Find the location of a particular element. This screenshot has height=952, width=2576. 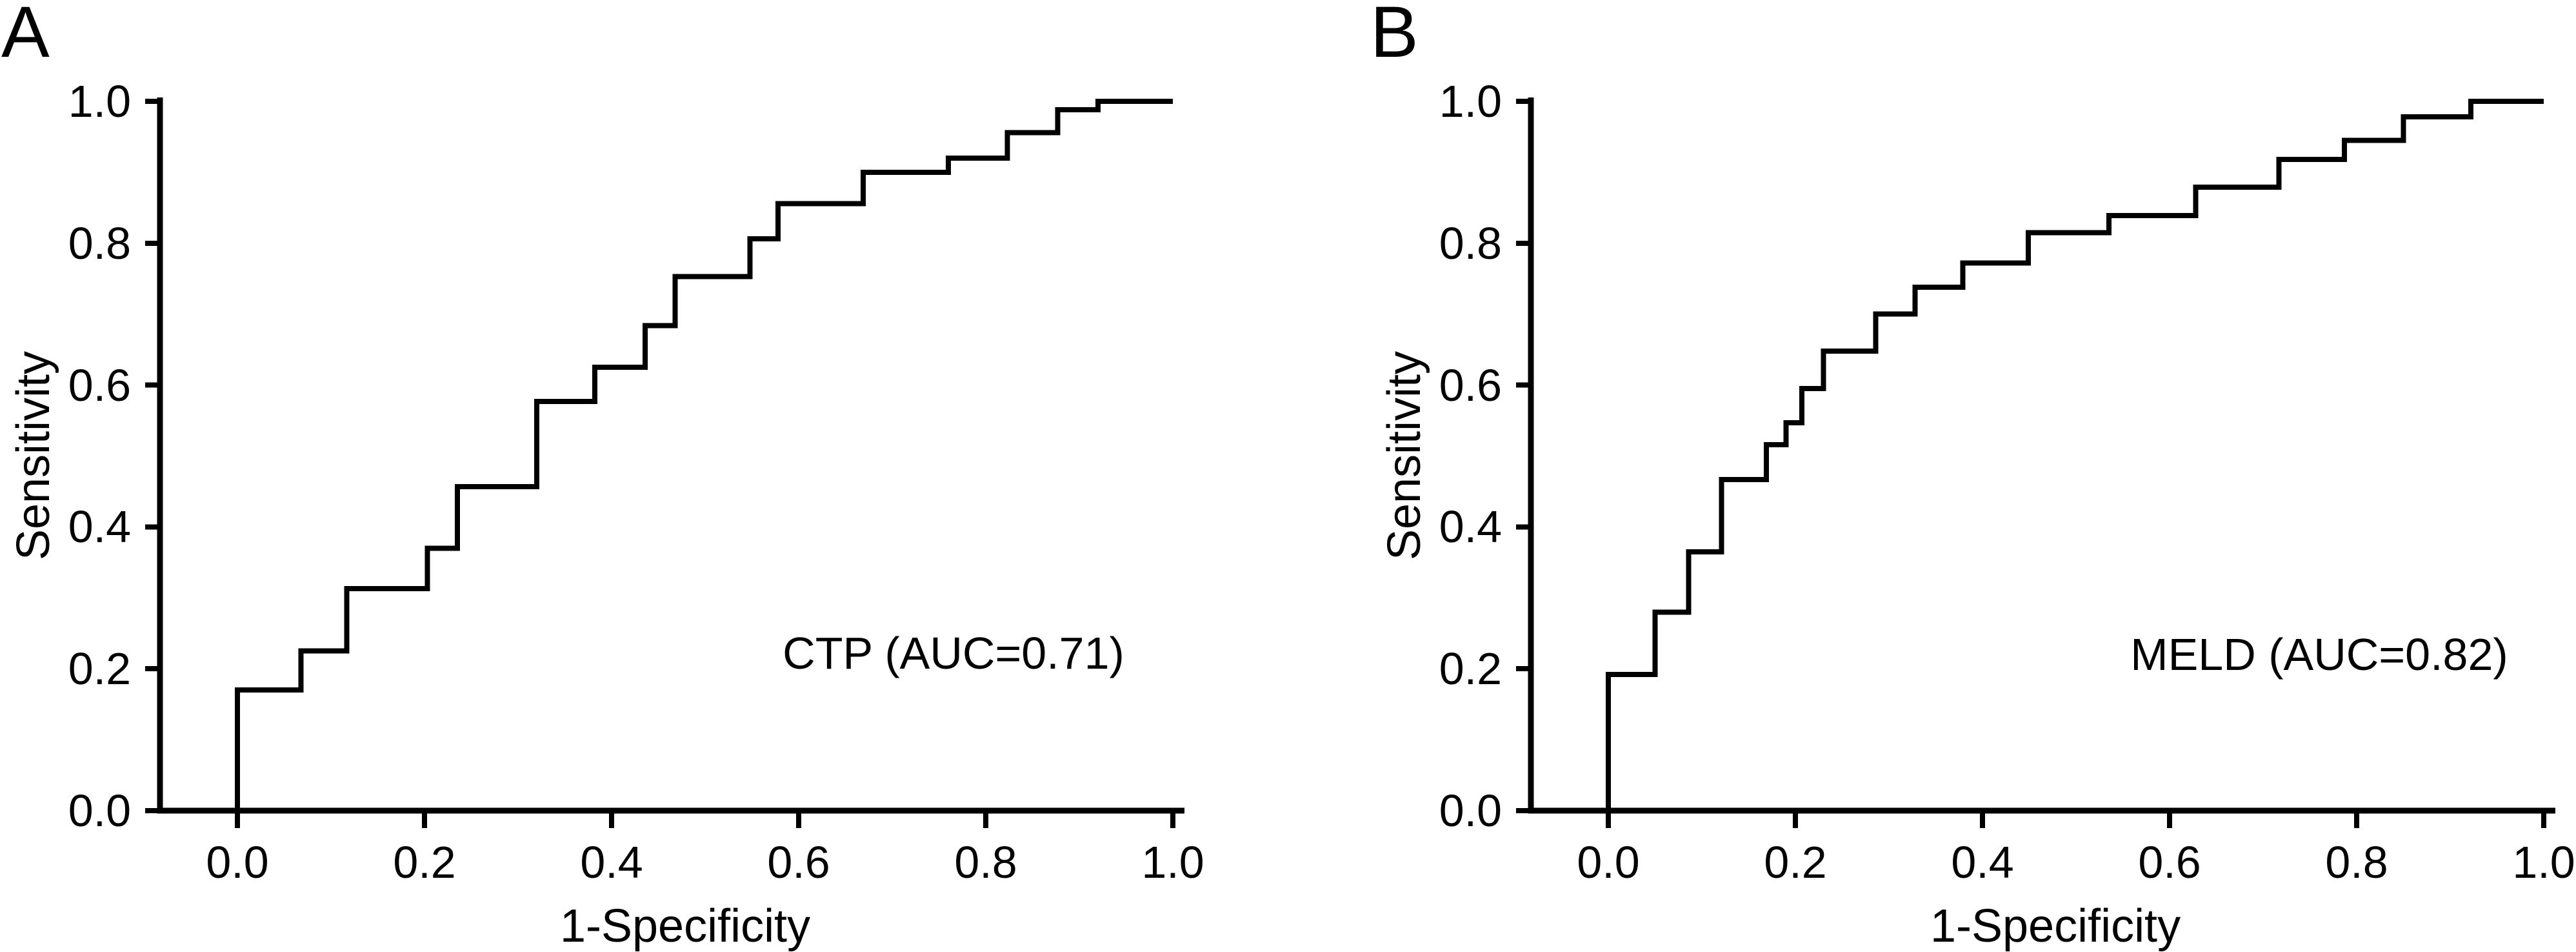

panel-b-letter: B is located at coordinates (1394, 36).